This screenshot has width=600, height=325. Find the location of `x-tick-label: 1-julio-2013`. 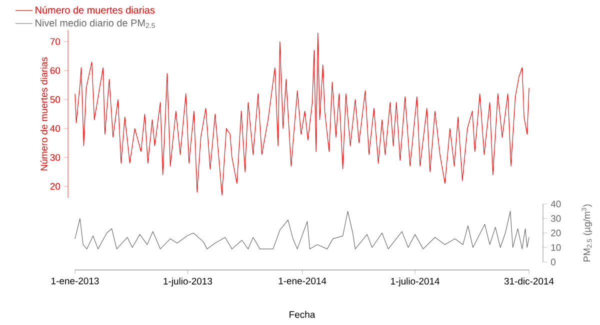

x-tick-label: 1-julio-2013 is located at coordinates (188, 282).